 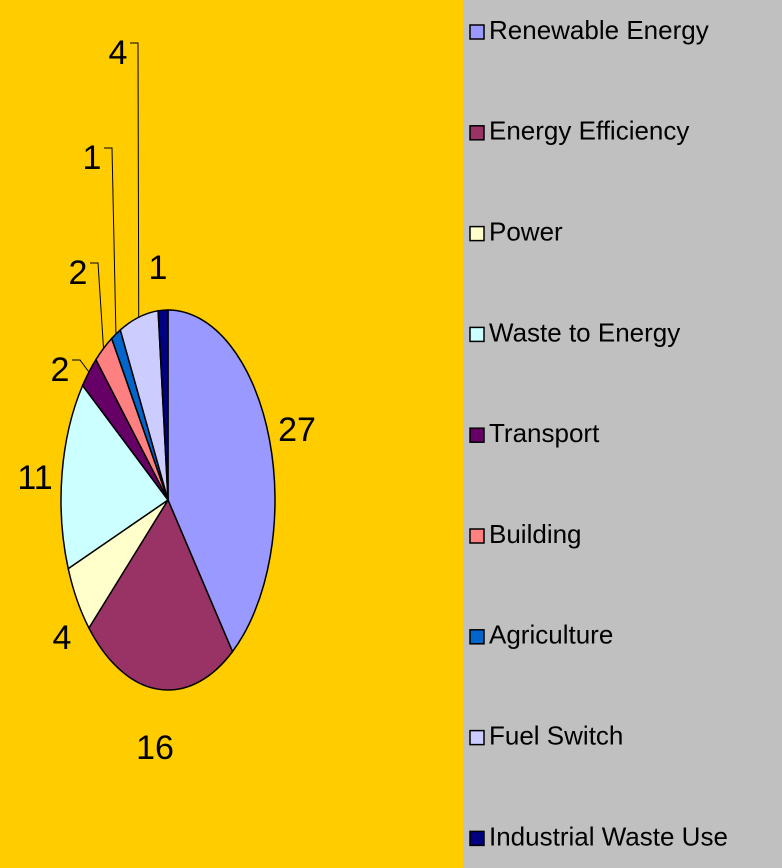 I want to click on legend-label: Renewable Energy, so click(x=599, y=30).